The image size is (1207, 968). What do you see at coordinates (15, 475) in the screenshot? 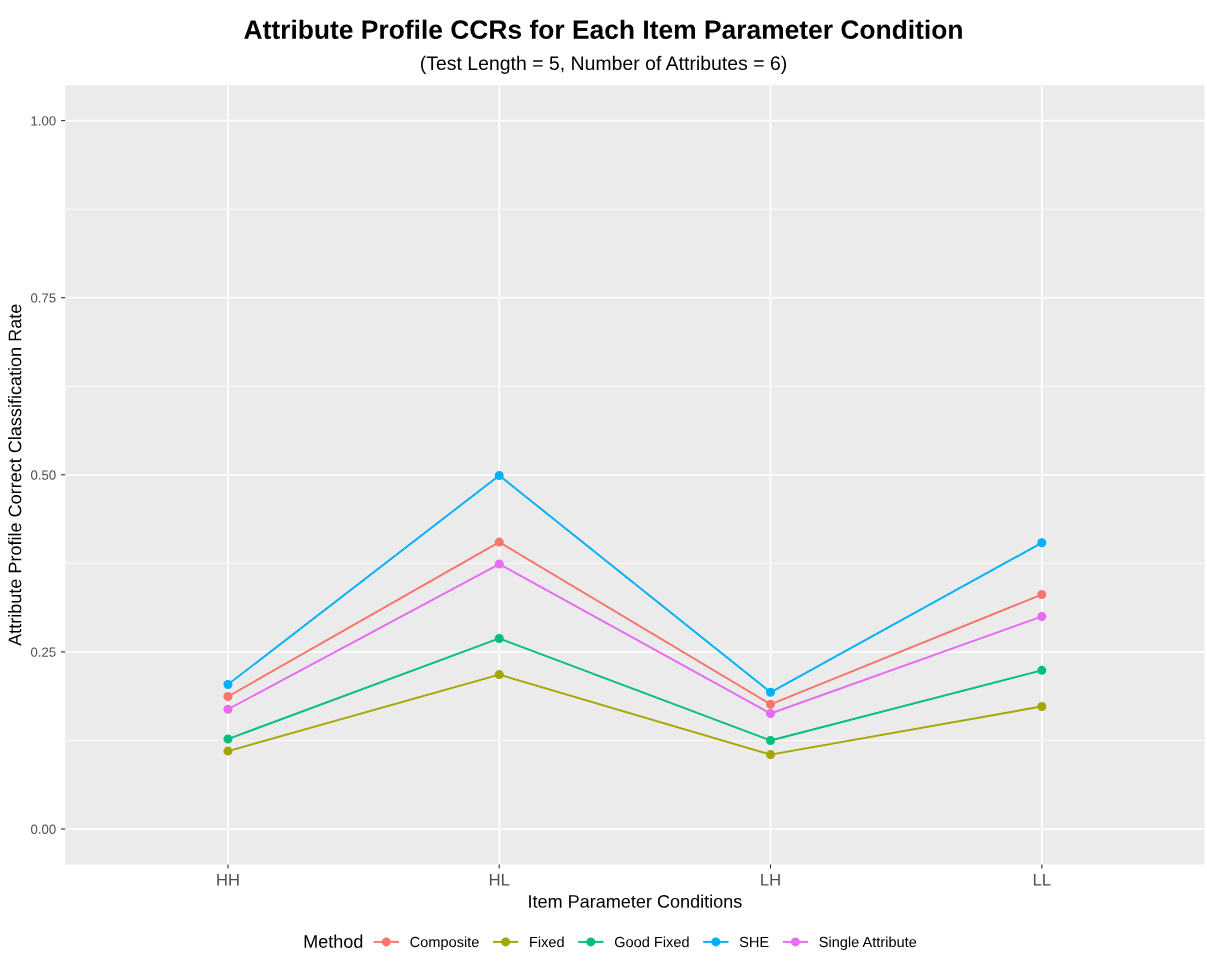
I see `y-axis-title: Attribute Profile Correct Classification Rate` at bounding box center [15, 475].